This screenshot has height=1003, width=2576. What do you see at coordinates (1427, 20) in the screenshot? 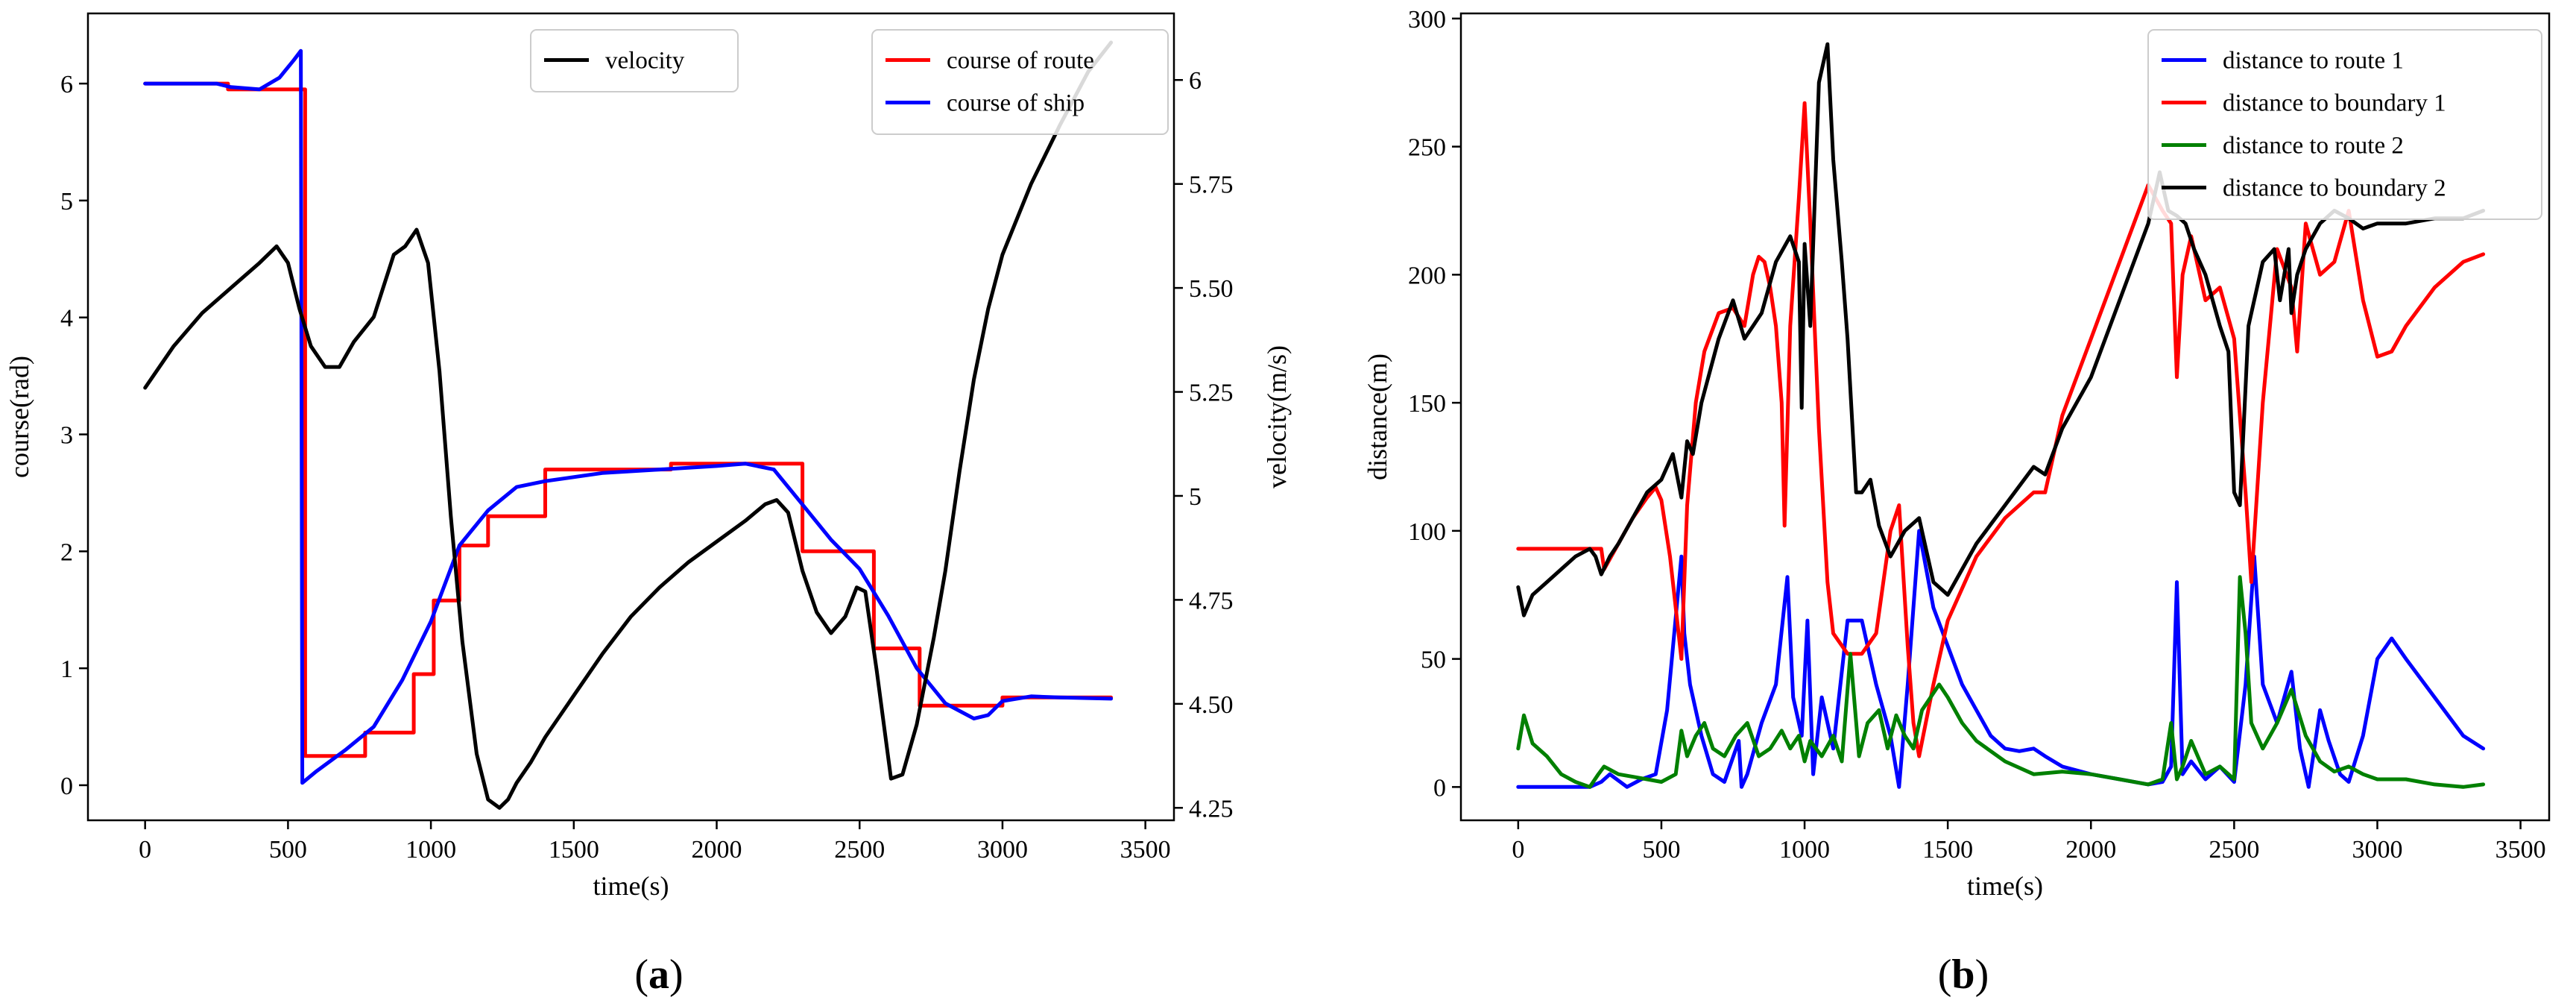
I see `y-tick-label: 300` at bounding box center [1427, 20].